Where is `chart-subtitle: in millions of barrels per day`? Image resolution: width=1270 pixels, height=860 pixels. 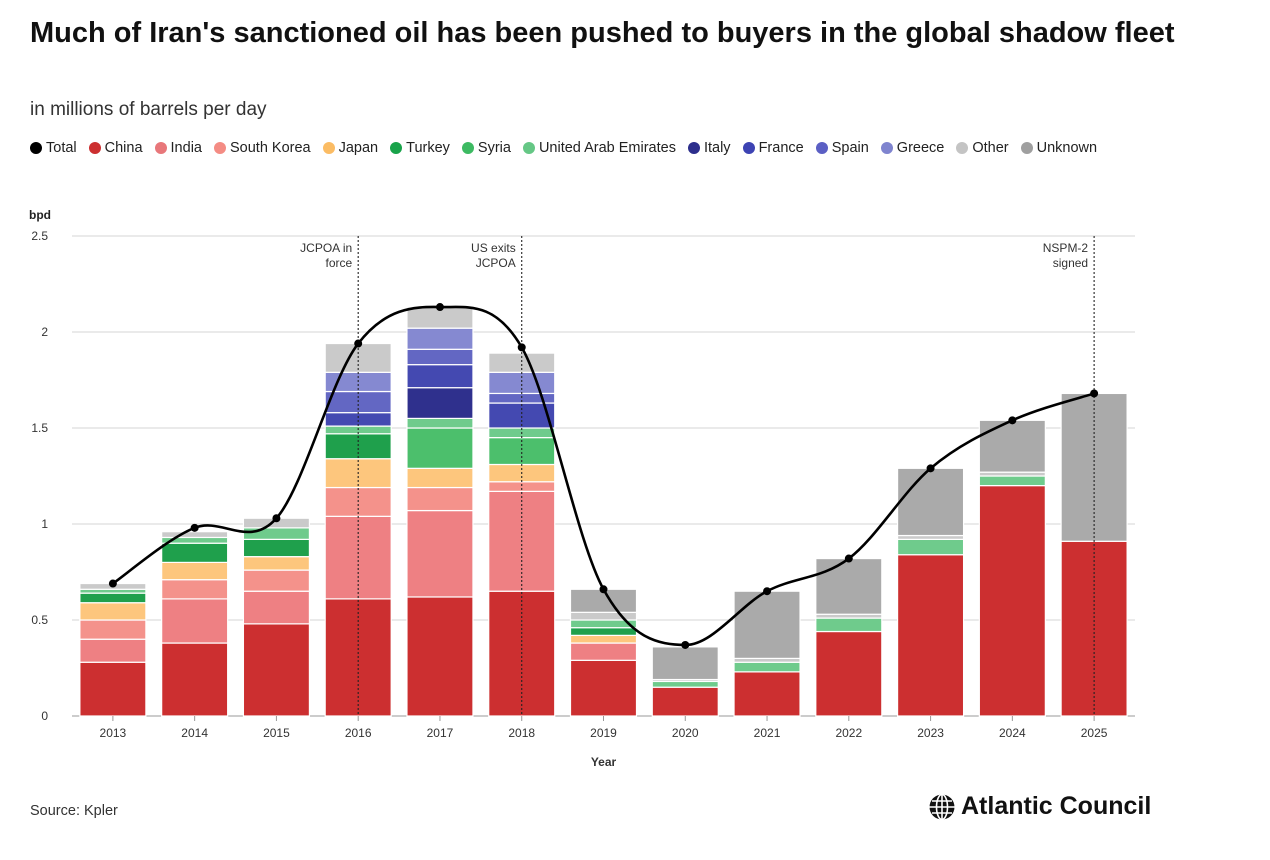 chart-subtitle: in millions of barrels per day is located at coordinates (148, 109).